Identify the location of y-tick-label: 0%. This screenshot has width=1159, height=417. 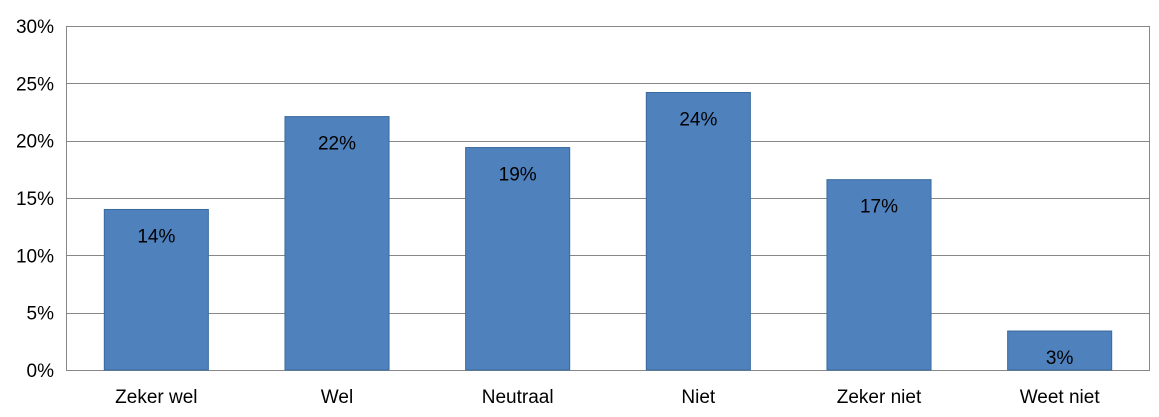
(41, 371).